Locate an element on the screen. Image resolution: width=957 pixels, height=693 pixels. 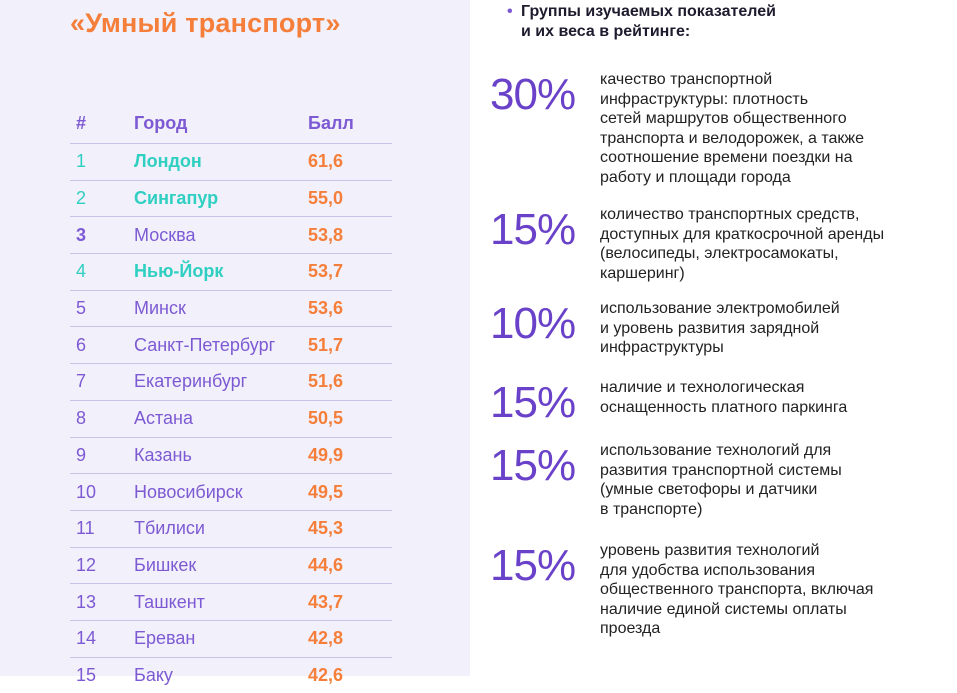
table-row: 3 Москва 53,8 is located at coordinates (231, 234).